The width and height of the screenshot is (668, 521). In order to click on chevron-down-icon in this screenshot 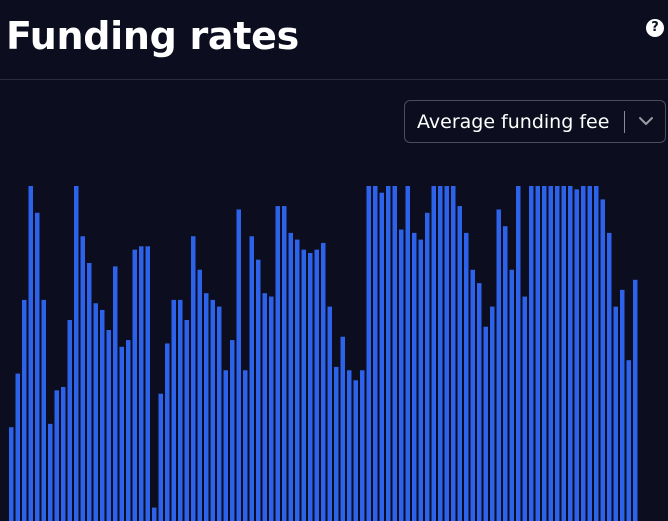, I will do `click(646, 121)`.